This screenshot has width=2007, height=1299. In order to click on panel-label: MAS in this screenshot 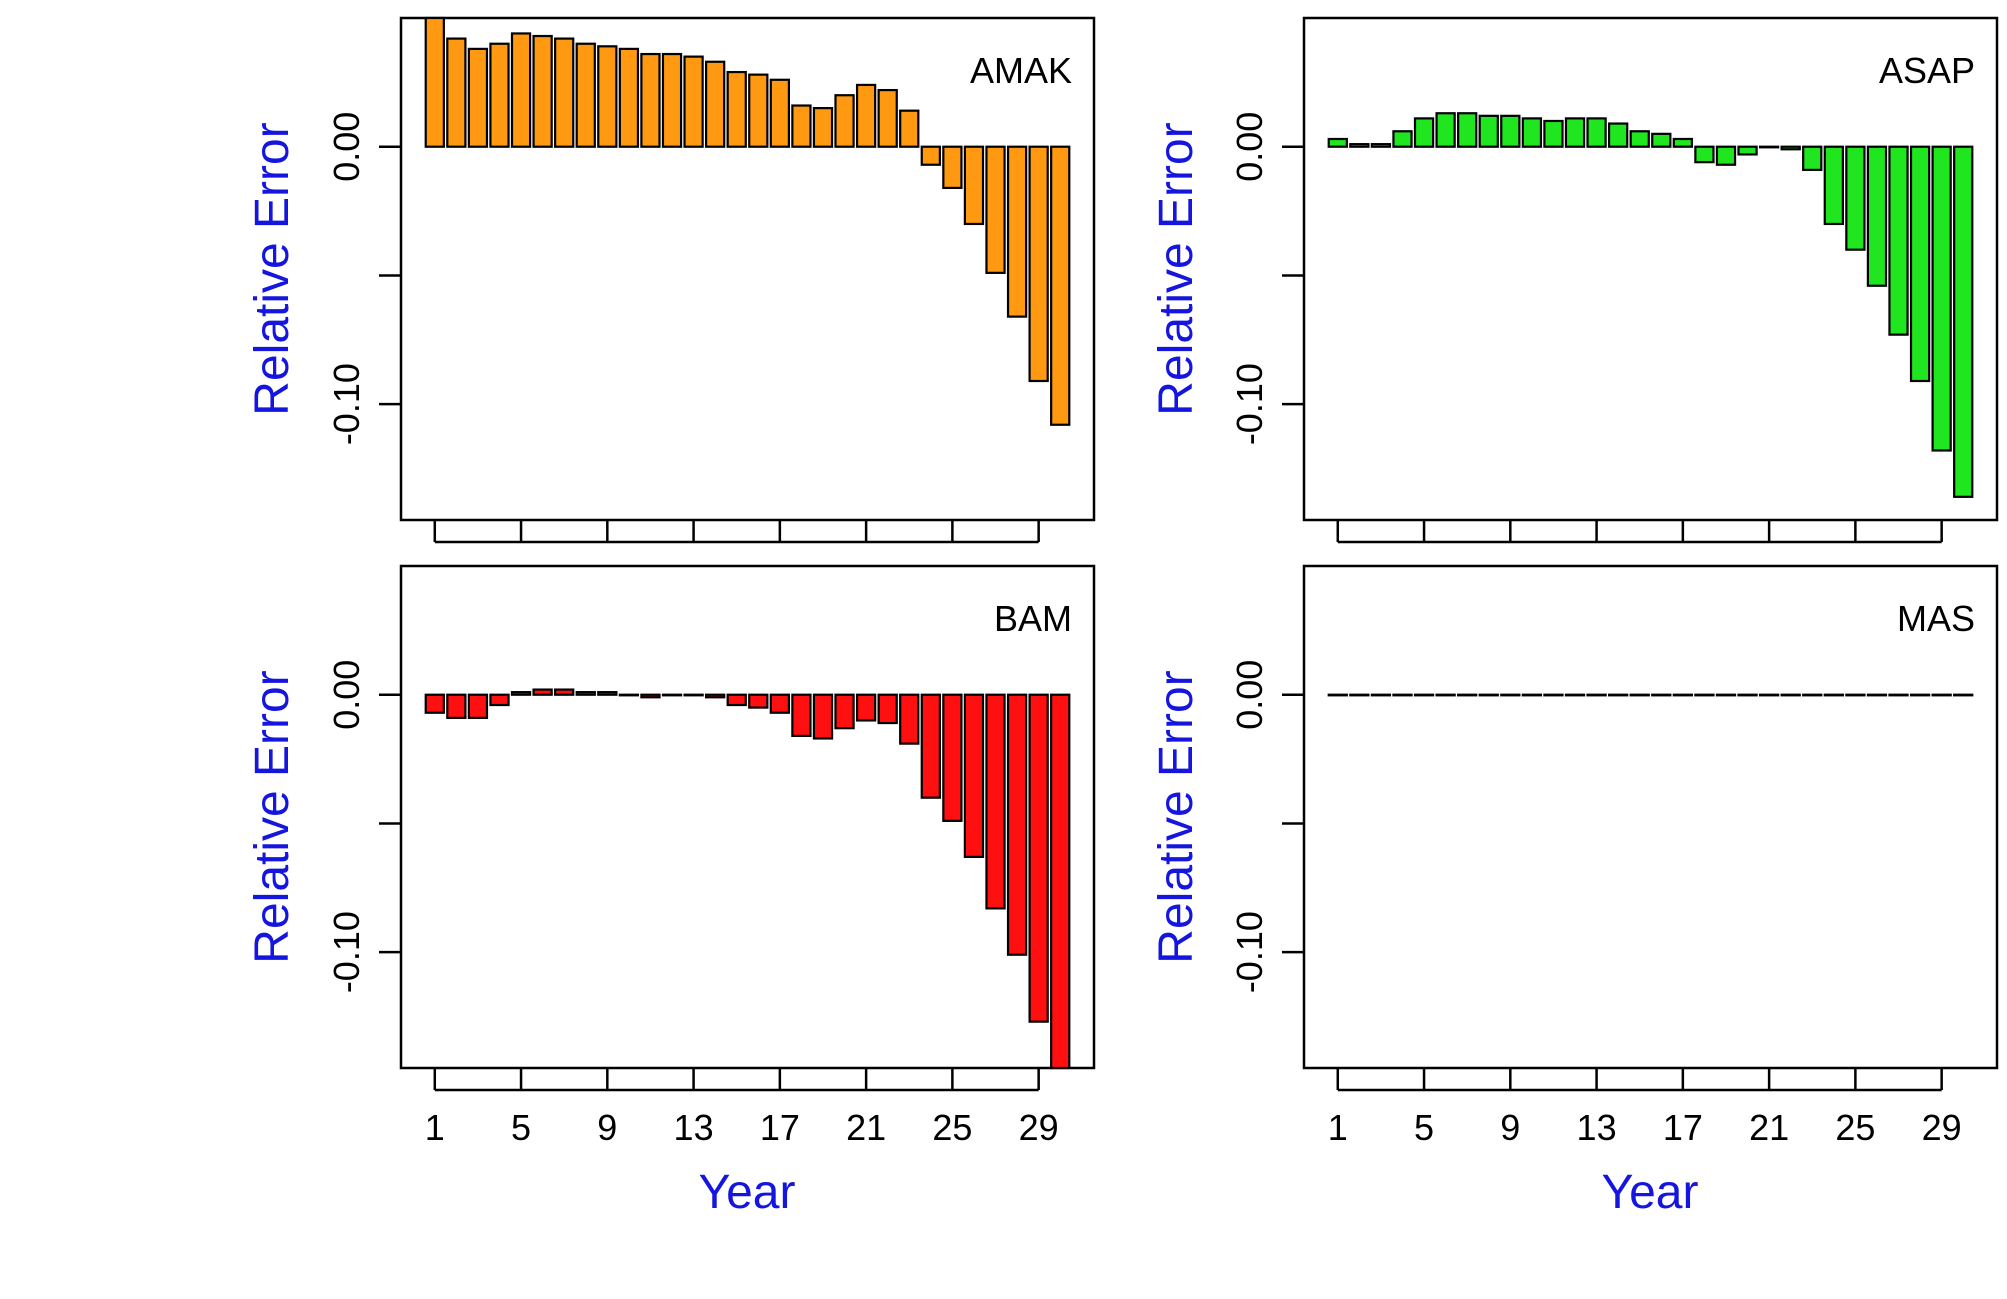, I will do `click(1936, 618)`.